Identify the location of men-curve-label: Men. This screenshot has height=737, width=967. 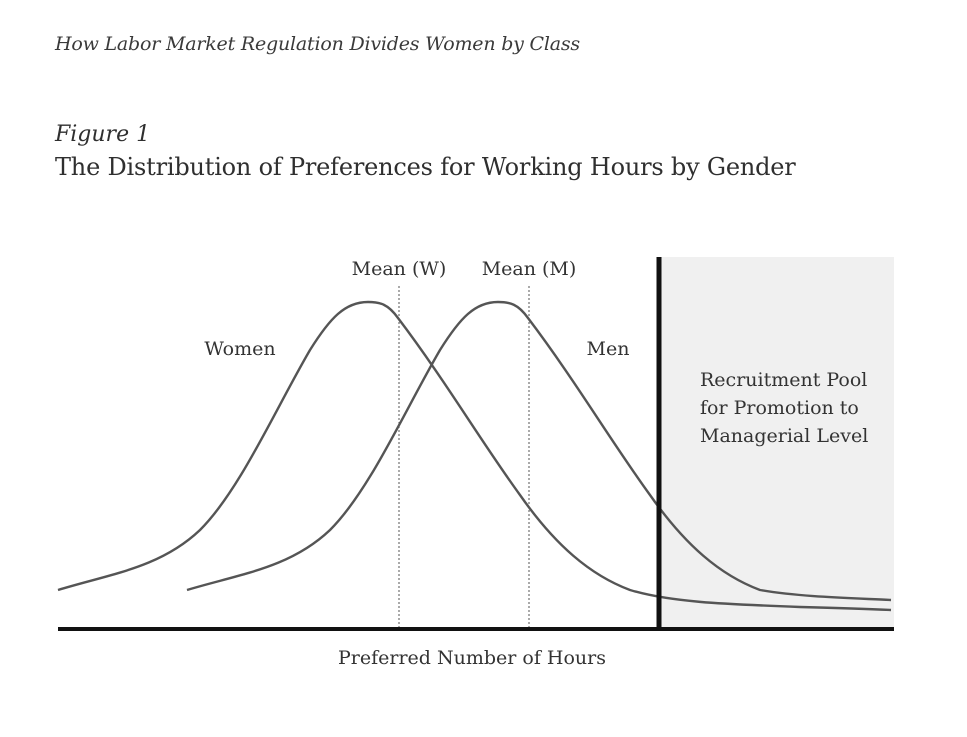
(608, 349).